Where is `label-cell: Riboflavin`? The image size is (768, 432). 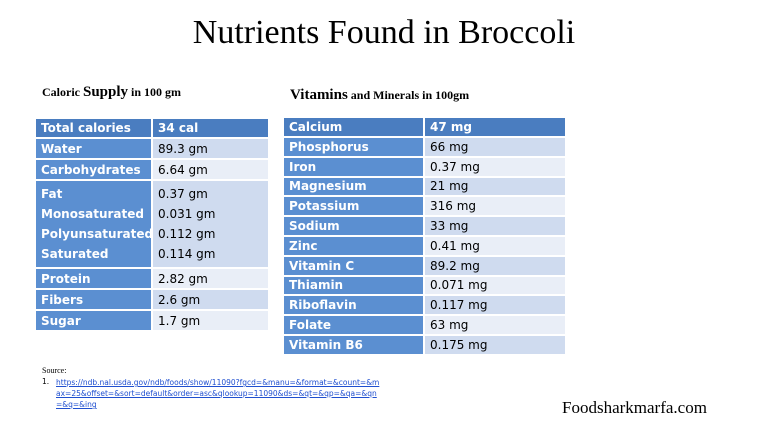 label-cell: Riboflavin is located at coordinates (353, 305).